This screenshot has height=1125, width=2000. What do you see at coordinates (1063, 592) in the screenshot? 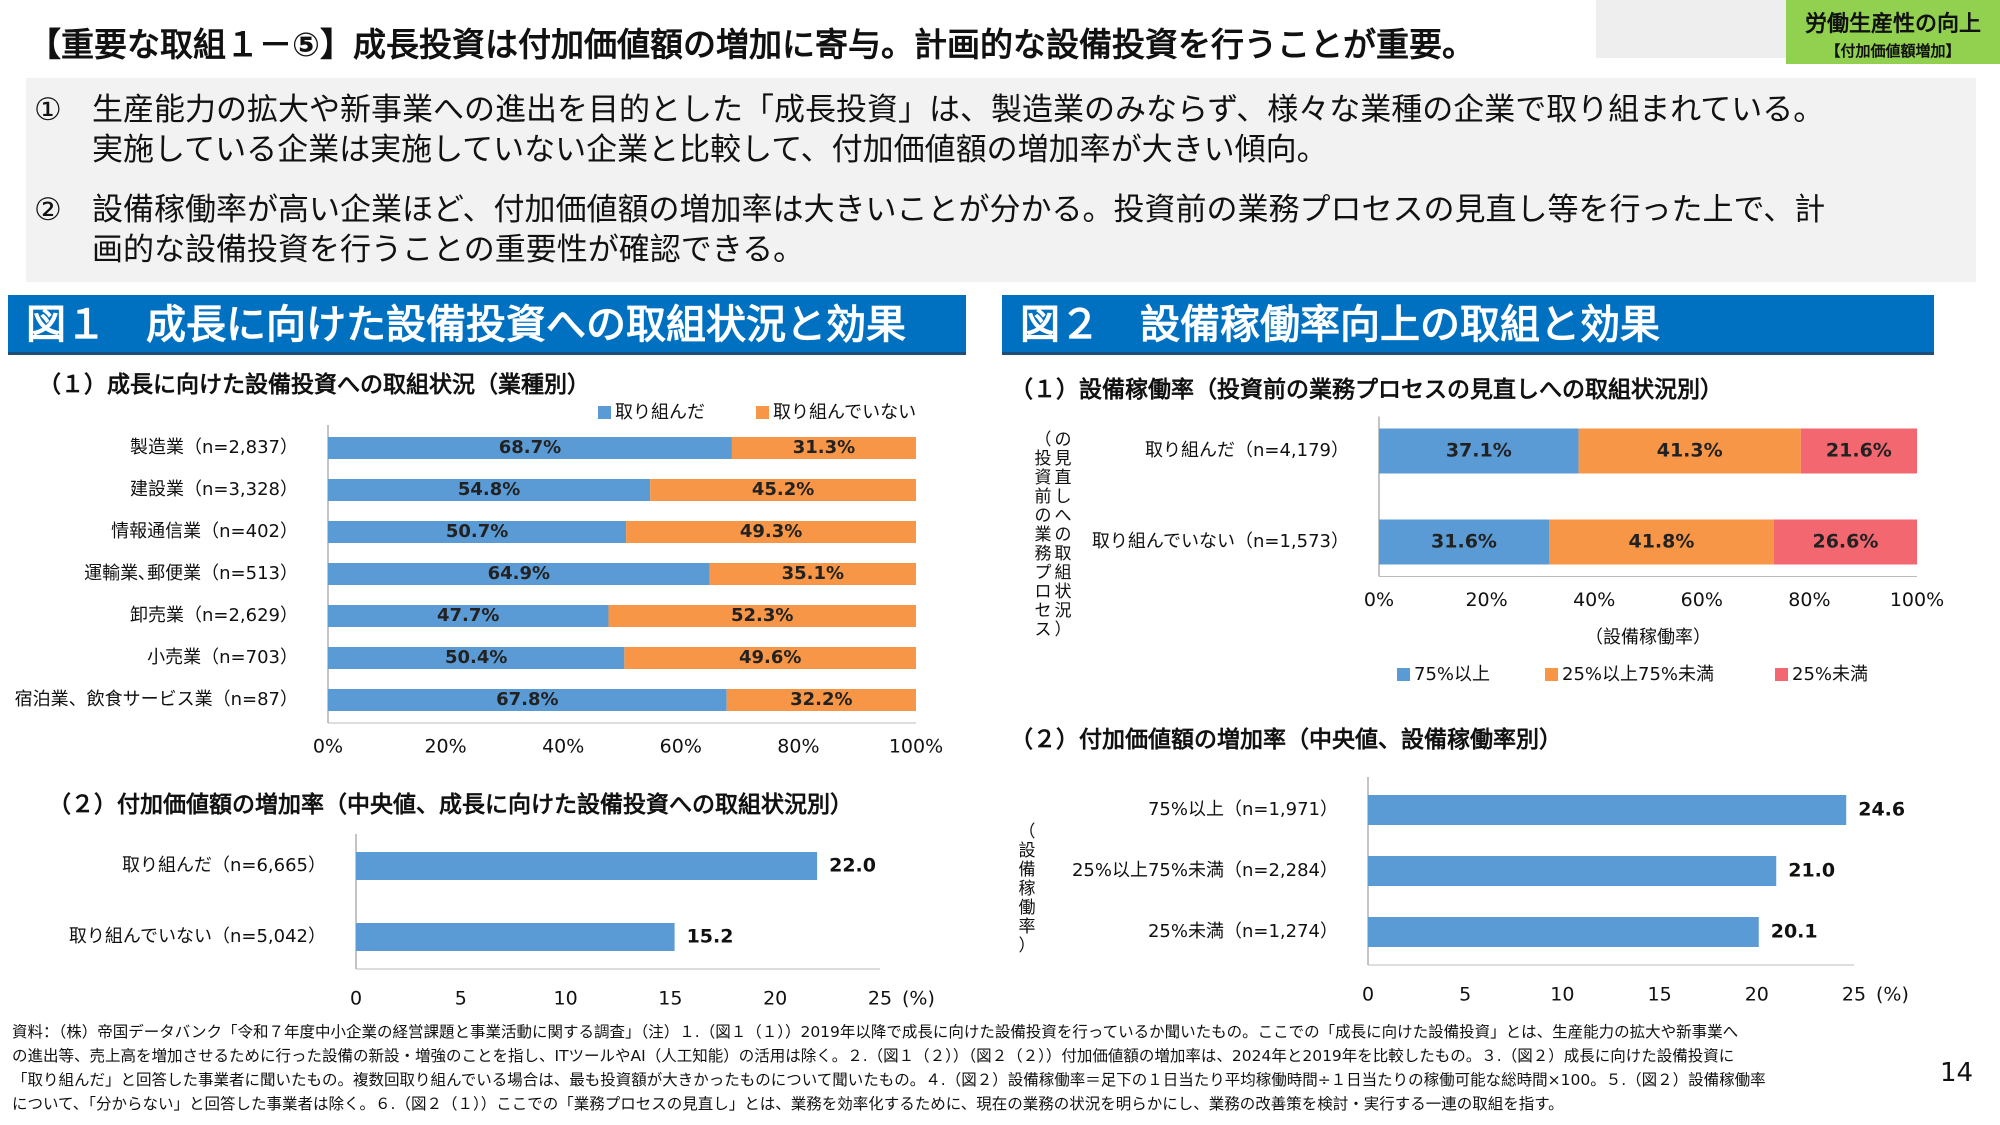
I see `fig2-1-y-axis-title-char: 状` at bounding box center [1063, 592].